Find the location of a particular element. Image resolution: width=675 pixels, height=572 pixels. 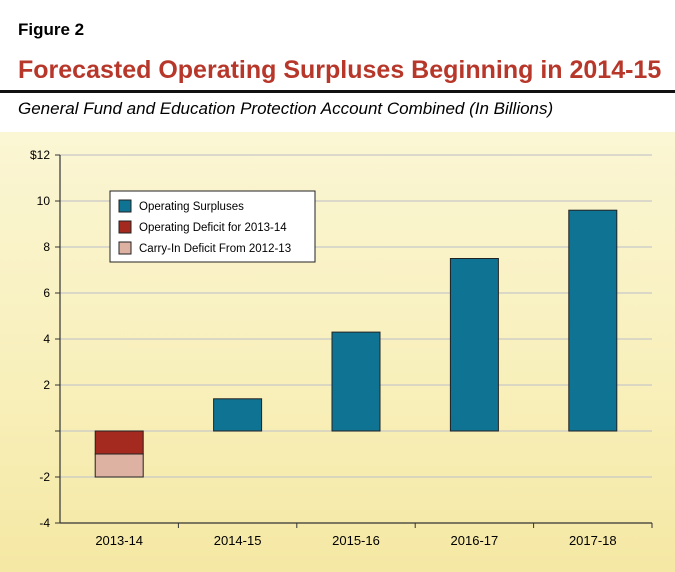

legend-box is located at coordinates (212, 226).